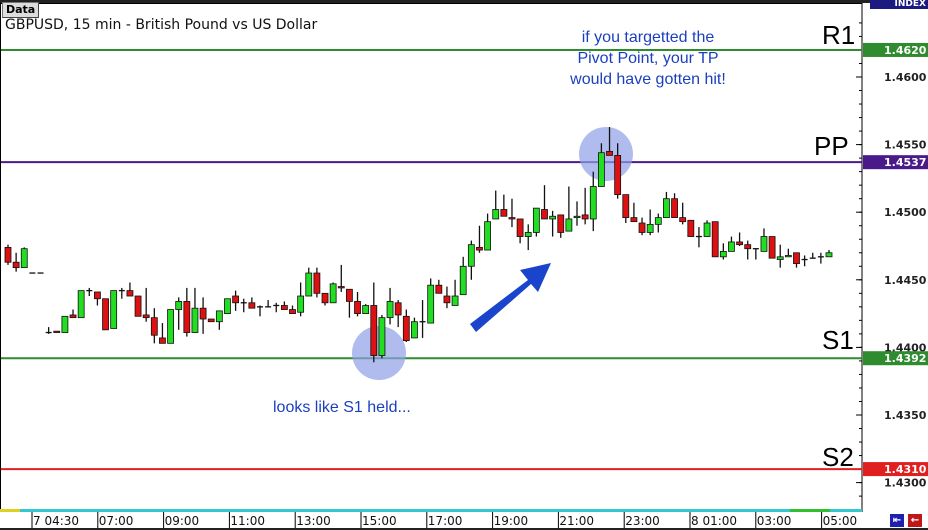 The height and width of the screenshot is (530, 928). What do you see at coordinates (838, 457) in the screenshot?
I see `level-label-s2: S2` at bounding box center [838, 457].